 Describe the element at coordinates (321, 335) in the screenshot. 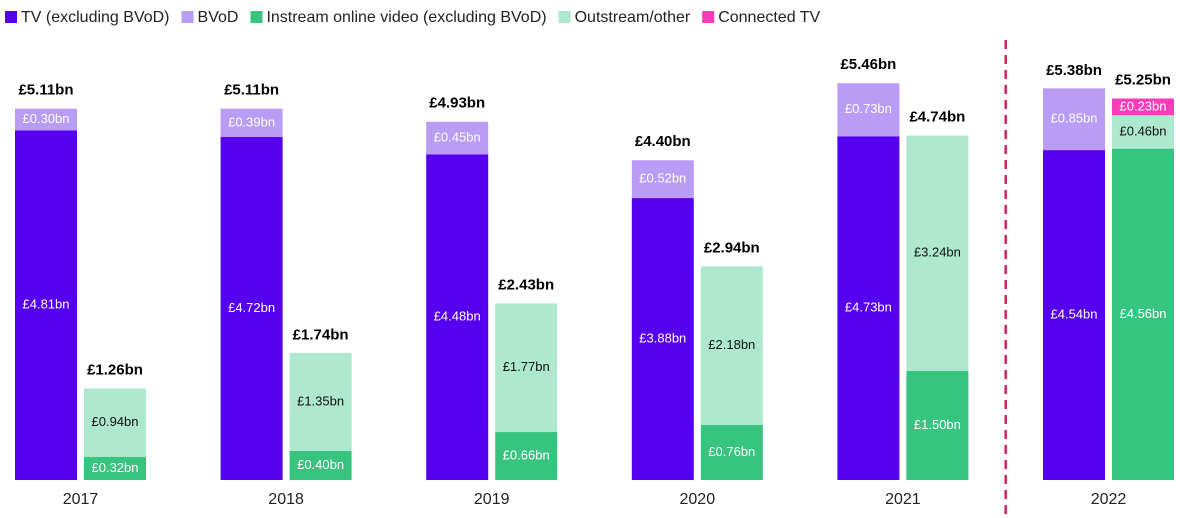

I see `total-label: £1.74bn` at that location.